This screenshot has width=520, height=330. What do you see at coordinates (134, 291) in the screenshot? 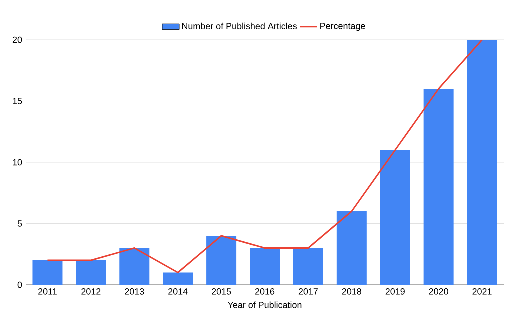
I see `x-tick-label: 2013` at bounding box center [134, 291].